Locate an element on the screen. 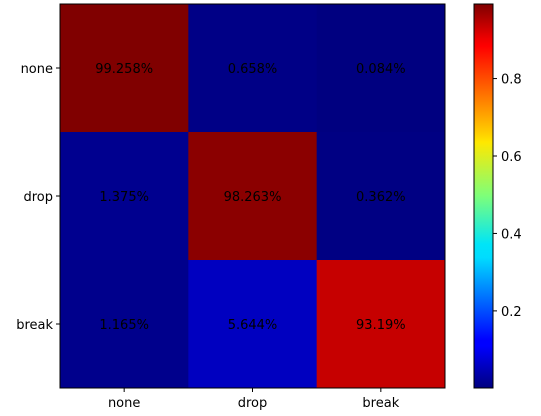 This screenshot has width=541, height=416. colorbar-ticks: 0.2 0.4 0.6 0.8 is located at coordinates (507, 196).